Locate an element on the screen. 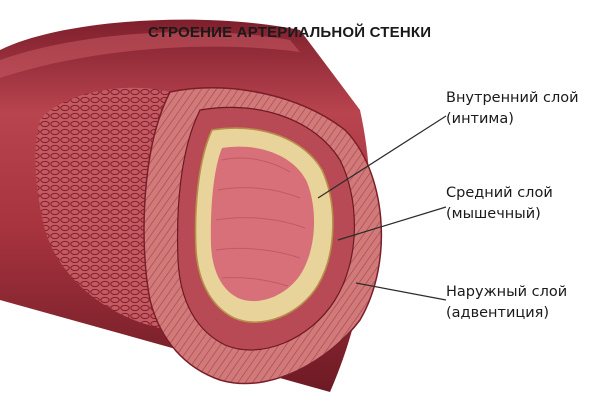  diagram-title: СТРОЕНИЕ АРТЕРИАЛЬНОЙ СТЕНКИ is located at coordinates (290, 32).